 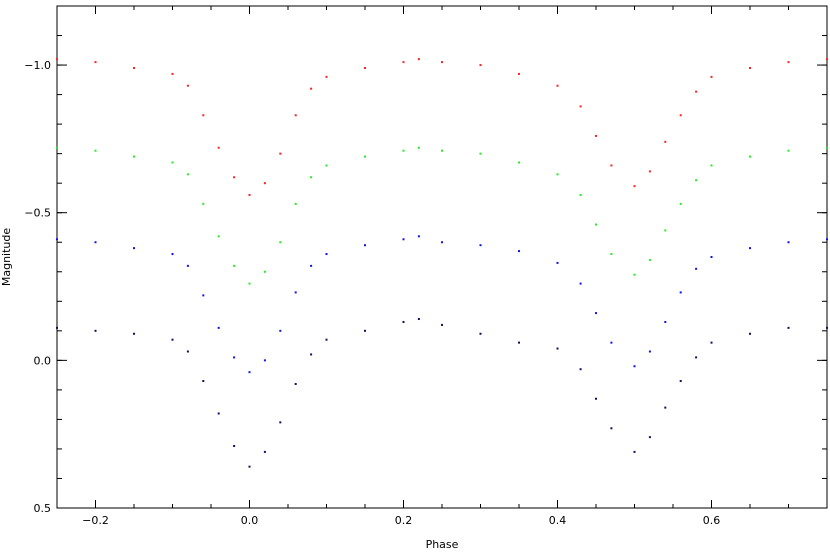 I want to click on y-axis-title: Magnitude, so click(x=6, y=257).